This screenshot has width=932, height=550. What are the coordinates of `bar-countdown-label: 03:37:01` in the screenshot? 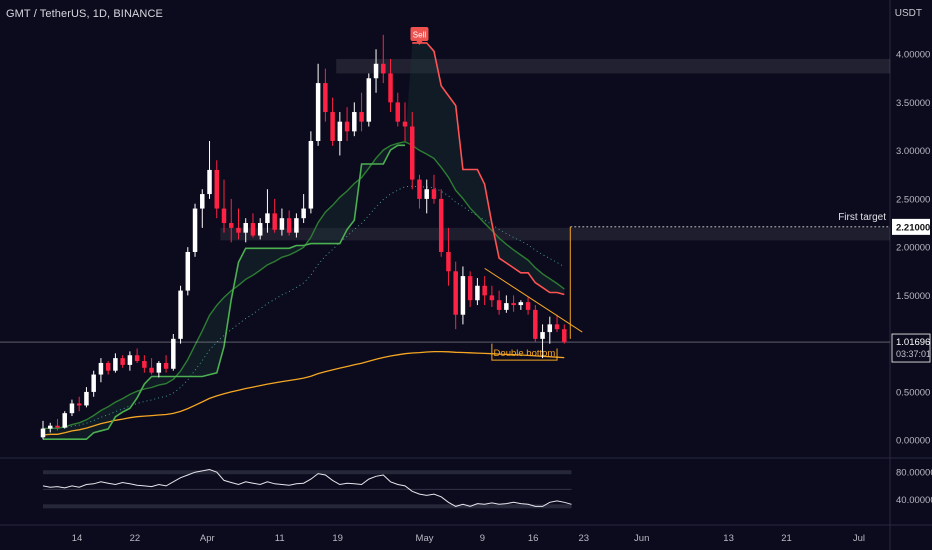 It's located at (913, 354).